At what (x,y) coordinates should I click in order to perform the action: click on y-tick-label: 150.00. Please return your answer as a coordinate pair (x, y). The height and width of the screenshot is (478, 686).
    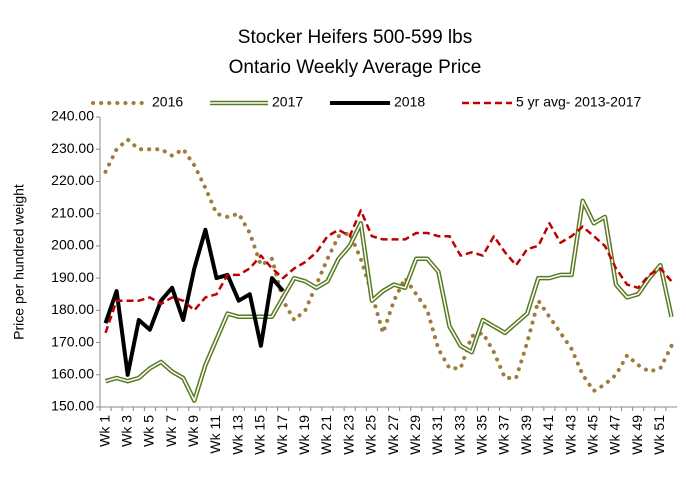
    Looking at the image, I should click on (72, 406).